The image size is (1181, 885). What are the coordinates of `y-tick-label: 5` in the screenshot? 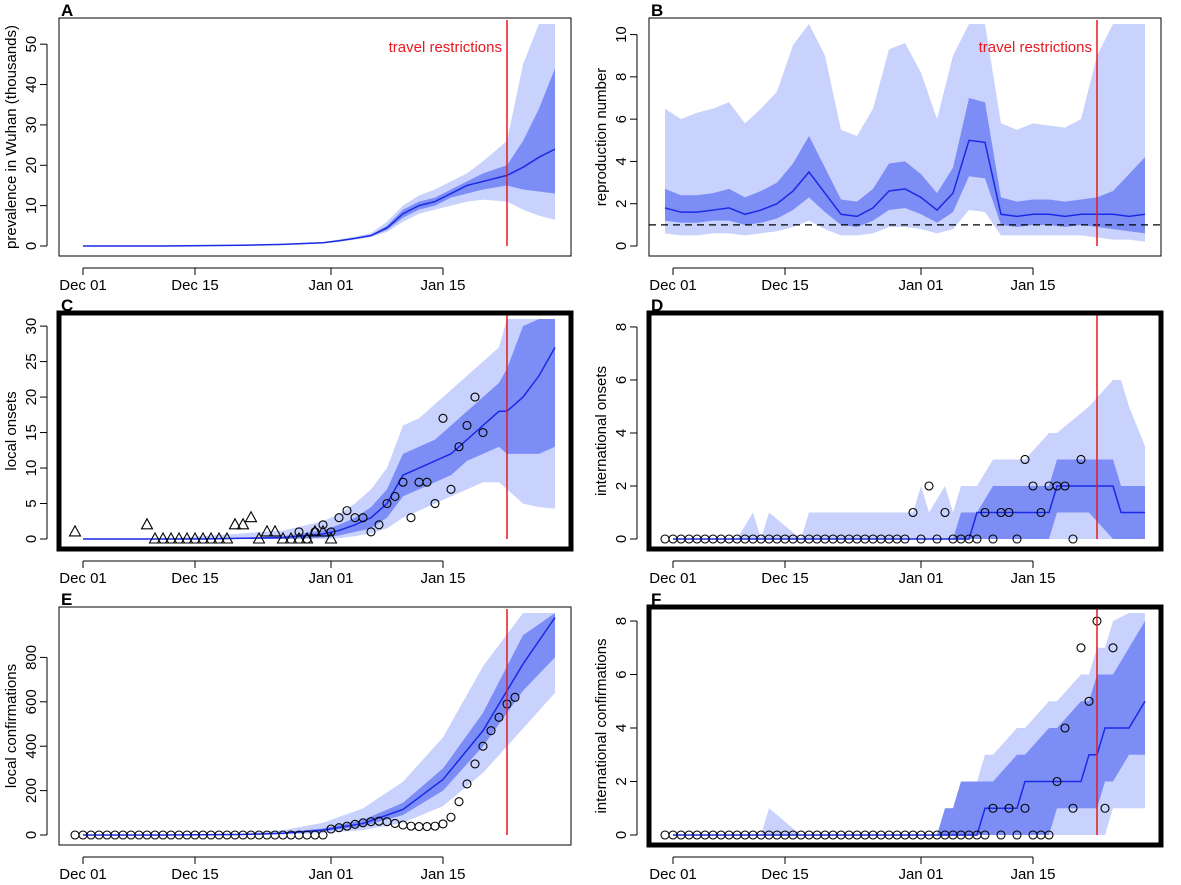 It's located at (31, 503).